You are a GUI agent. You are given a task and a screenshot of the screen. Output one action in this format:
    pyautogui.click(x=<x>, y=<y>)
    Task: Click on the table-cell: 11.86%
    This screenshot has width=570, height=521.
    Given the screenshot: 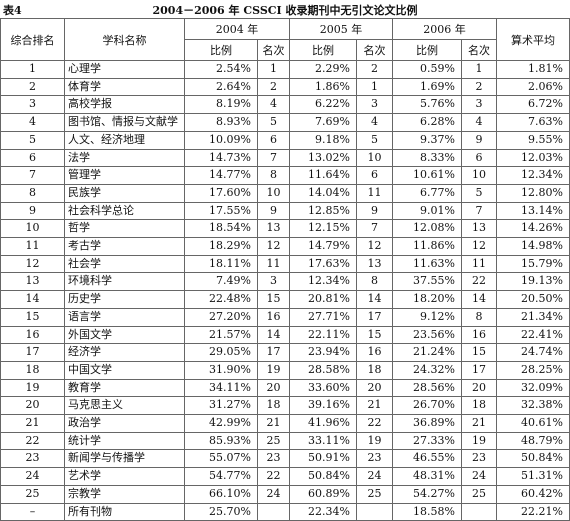 What is the action you would take?
    pyautogui.click(x=427, y=246)
    